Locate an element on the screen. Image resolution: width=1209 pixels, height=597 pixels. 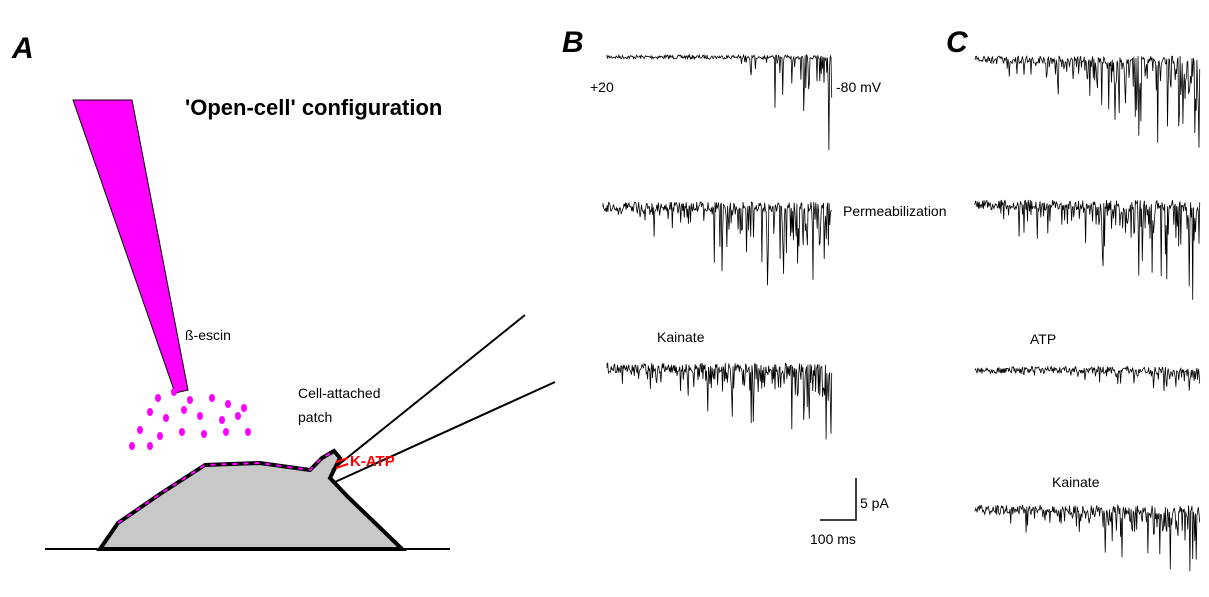
panel-label: A is located at coordinates (22, 48).